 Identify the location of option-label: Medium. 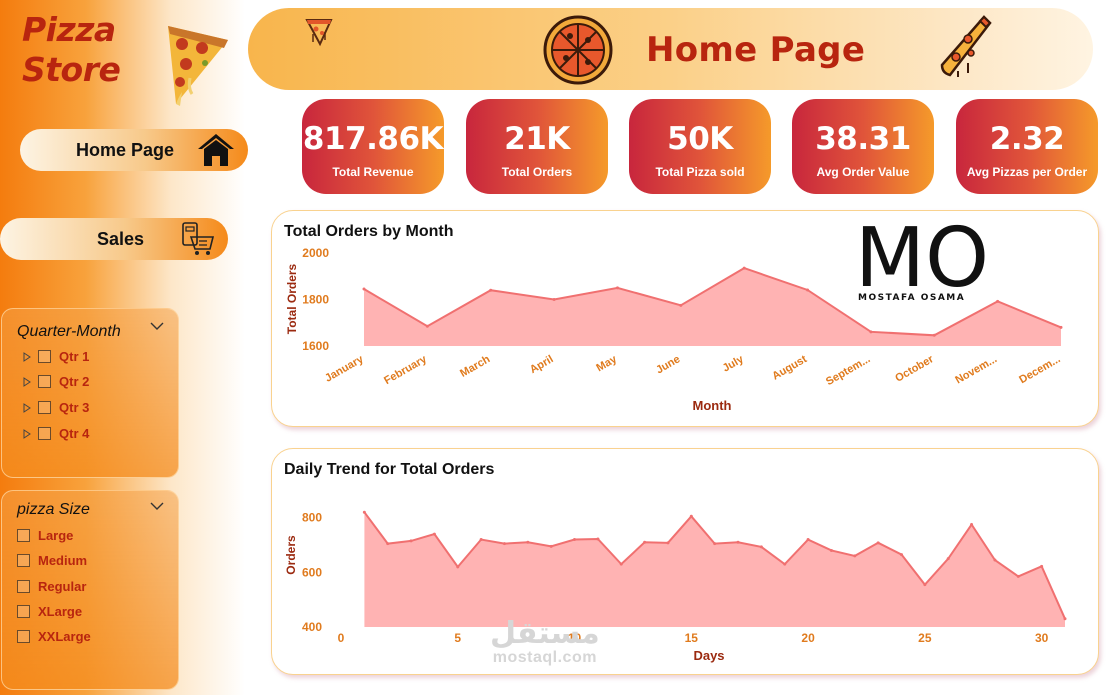
(63, 560).